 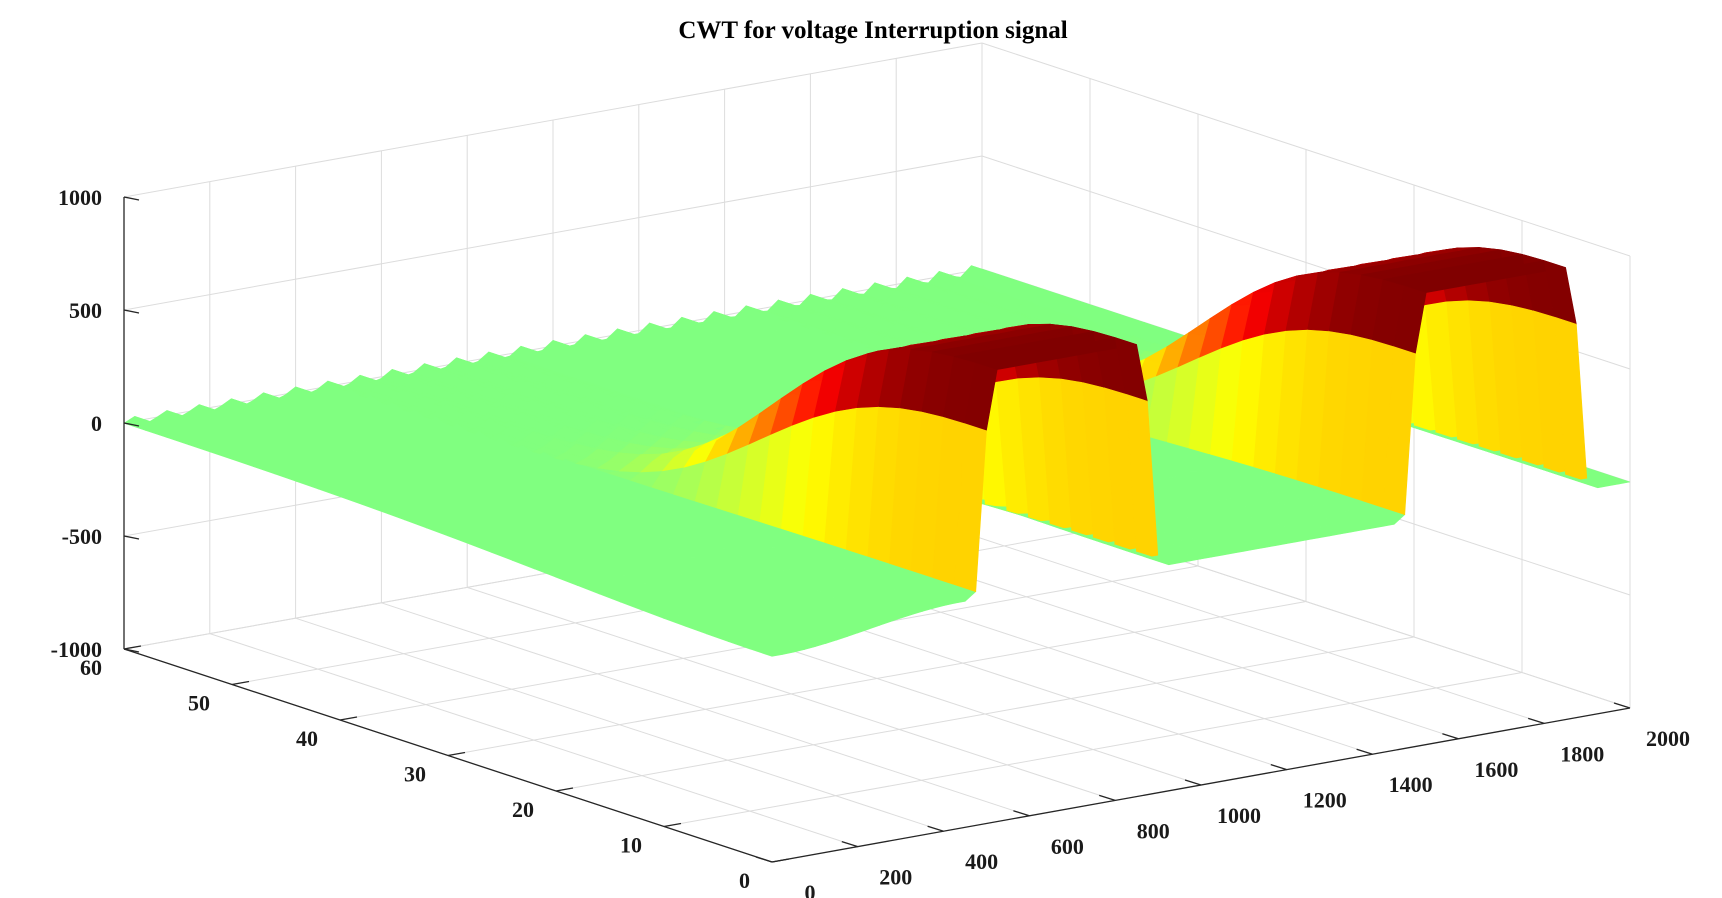 I want to click on x-tick-label: 1200, so click(x=1325, y=800).